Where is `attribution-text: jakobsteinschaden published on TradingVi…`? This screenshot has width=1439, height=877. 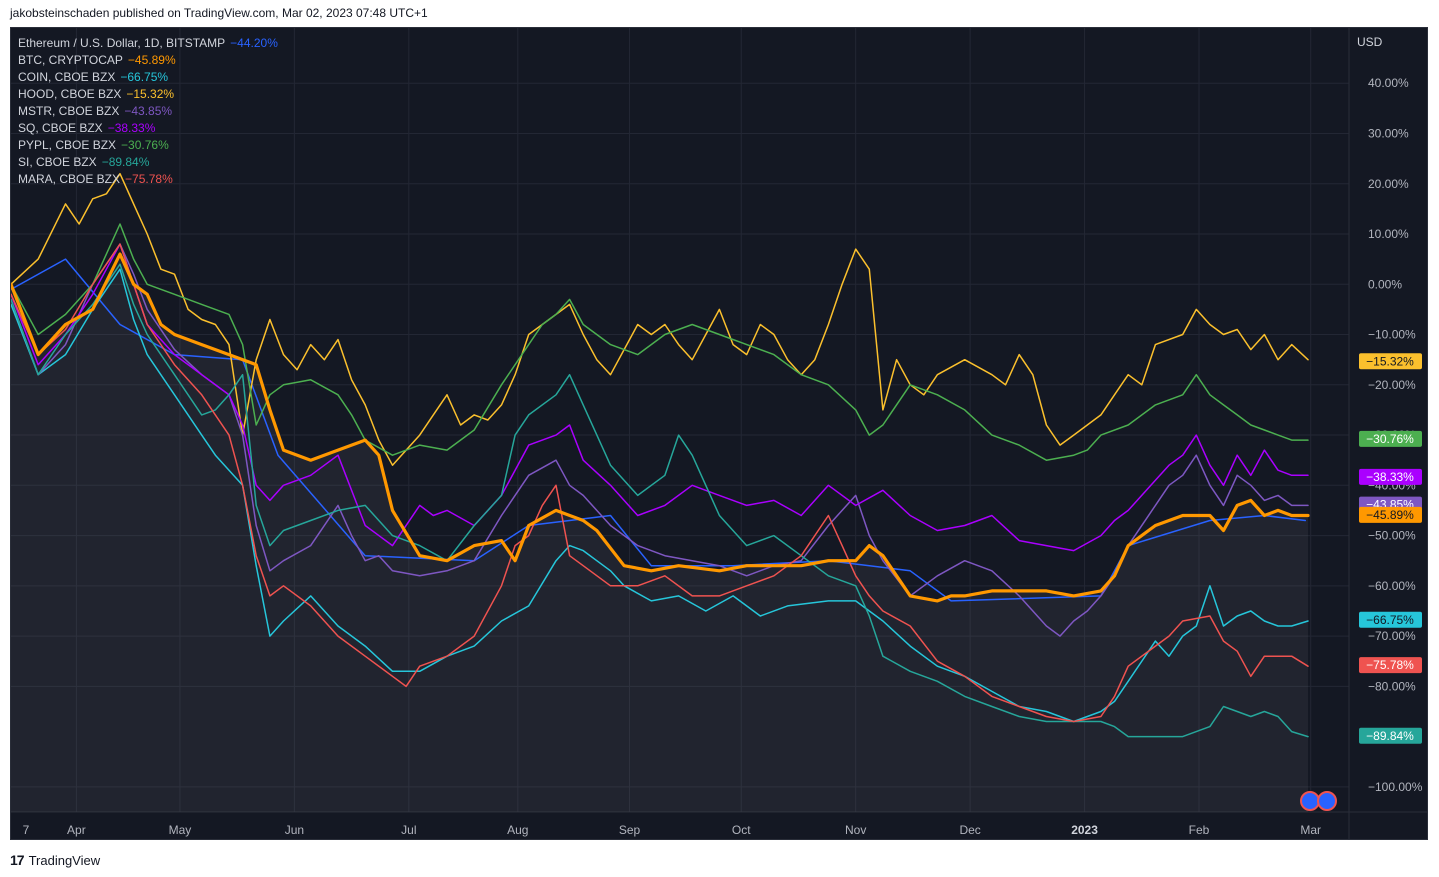 attribution-text: jakobsteinschaden published on TradingVi… is located at coordinates (219, 13).